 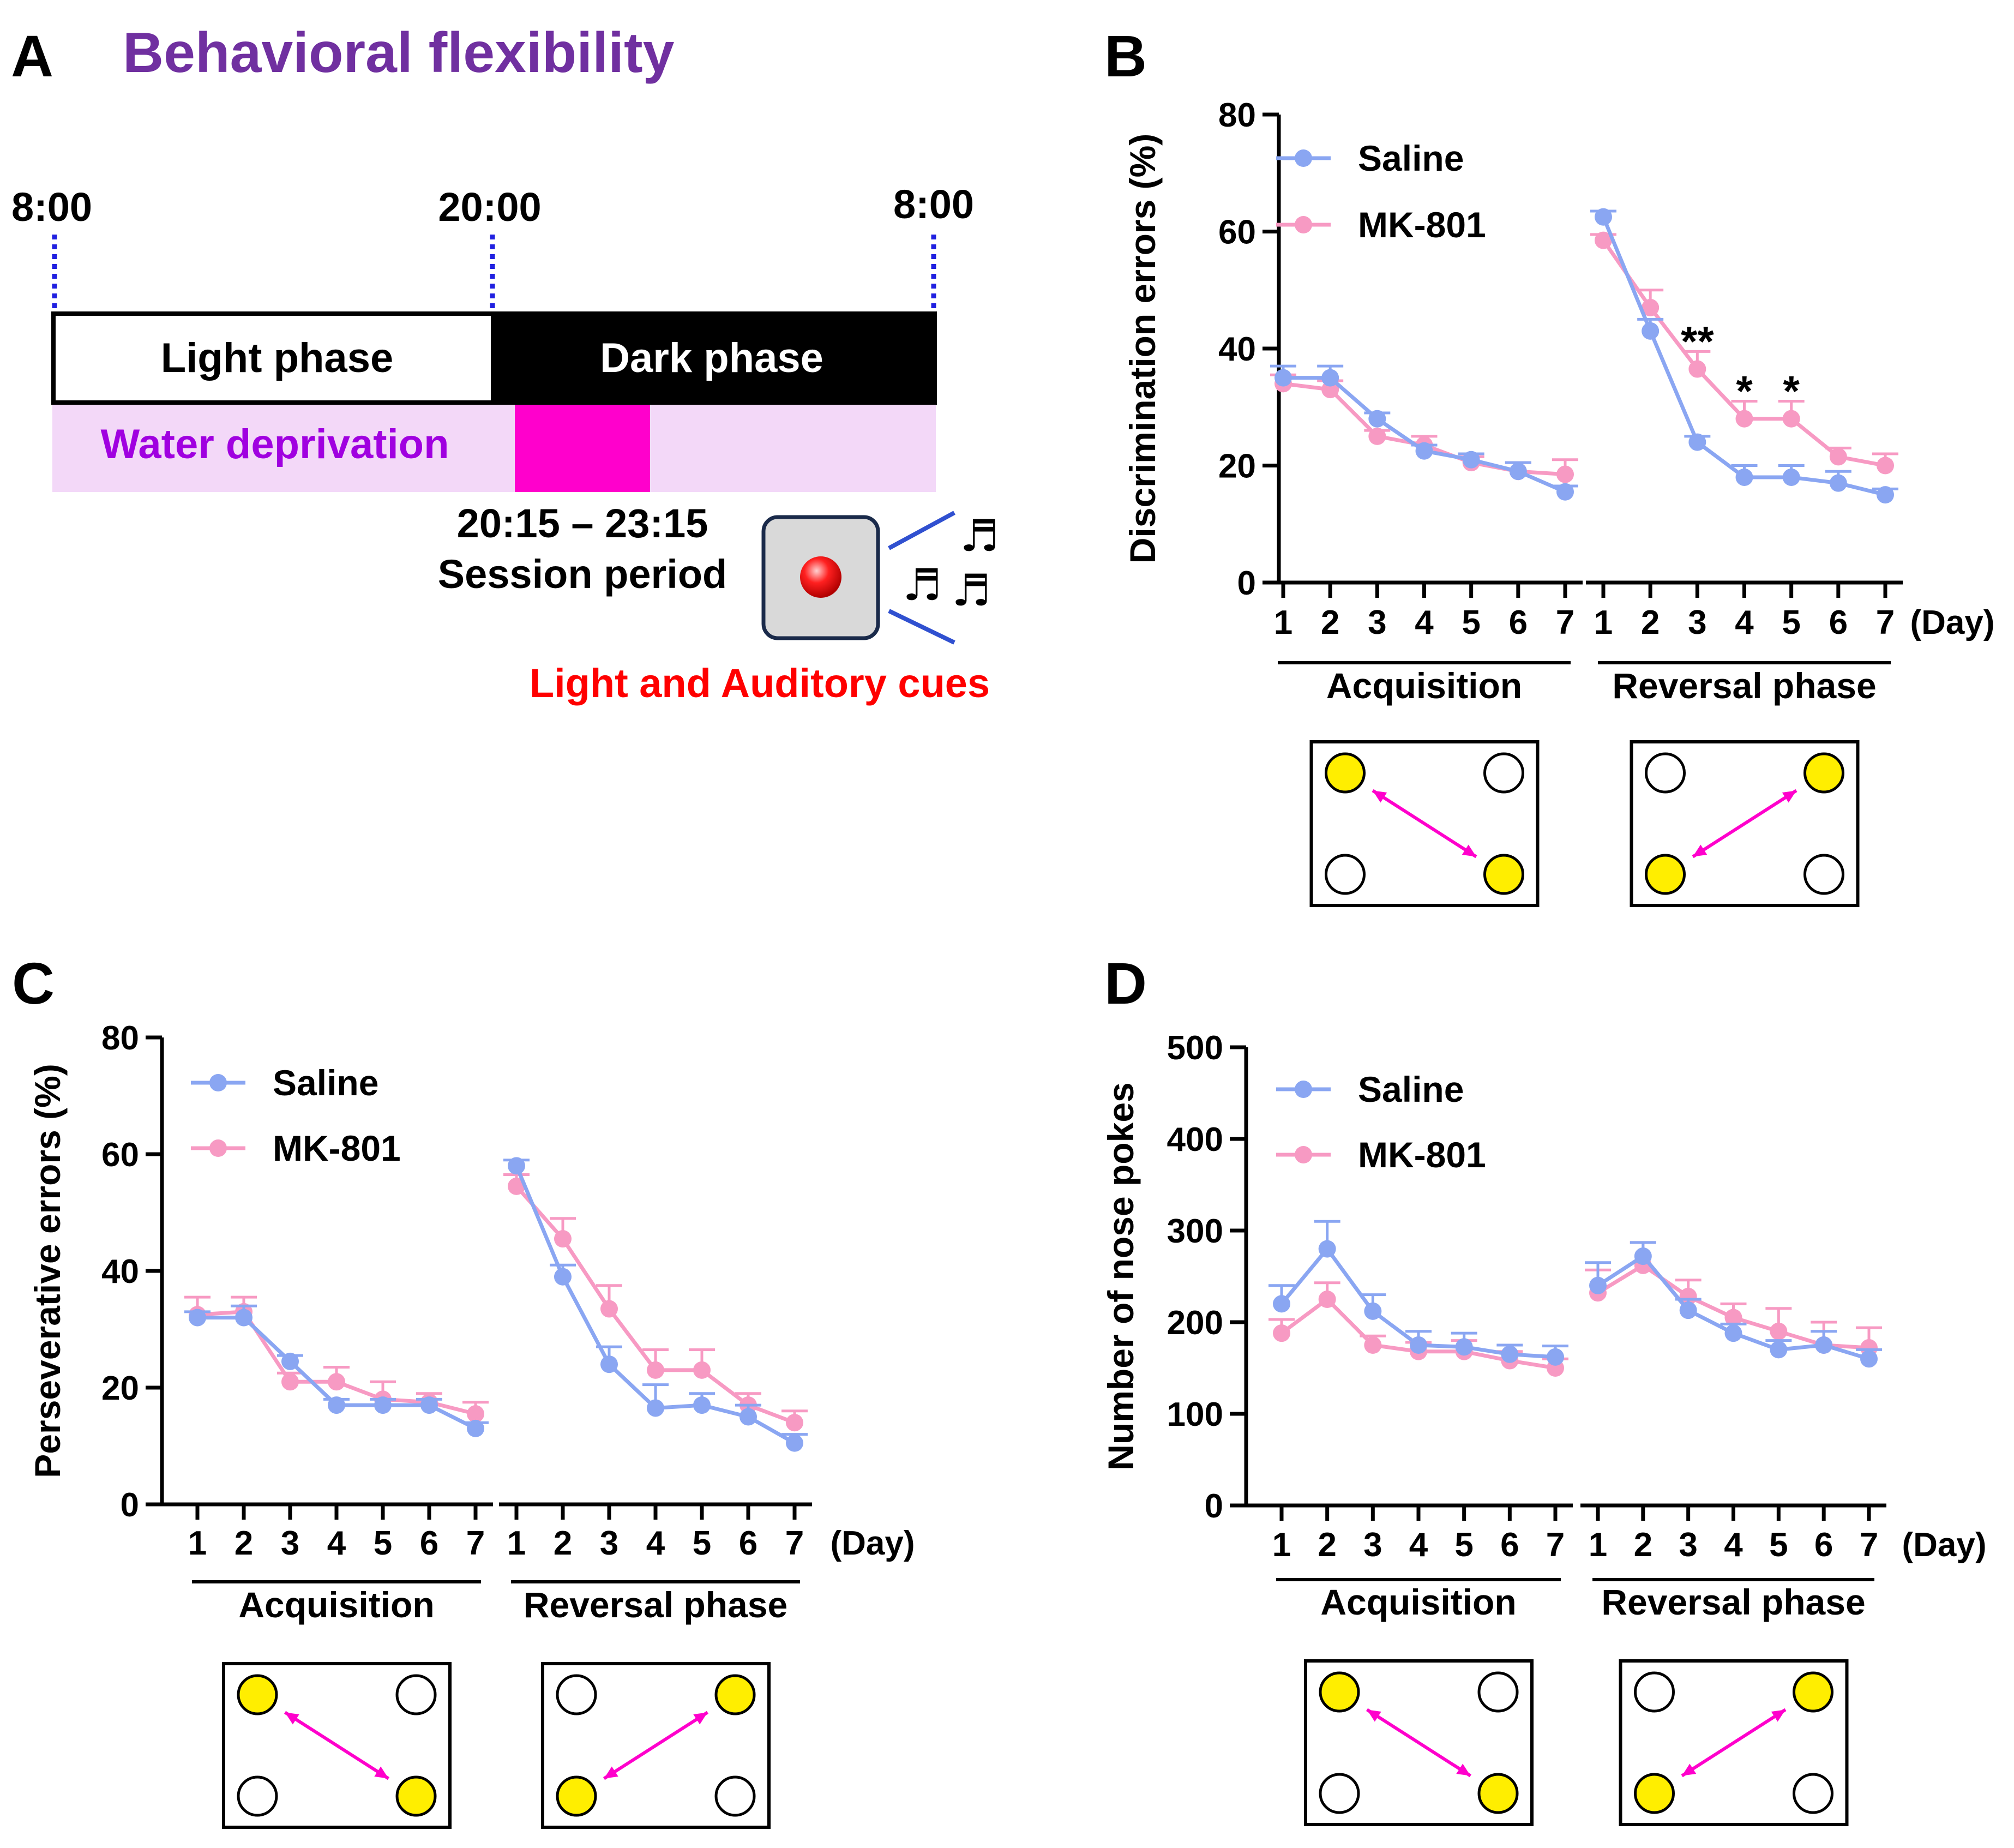 What do you see at coordinates (1237, 349) in the screenshot?
I see `y-tick-label: 40` at bounding box center [1237, 349].